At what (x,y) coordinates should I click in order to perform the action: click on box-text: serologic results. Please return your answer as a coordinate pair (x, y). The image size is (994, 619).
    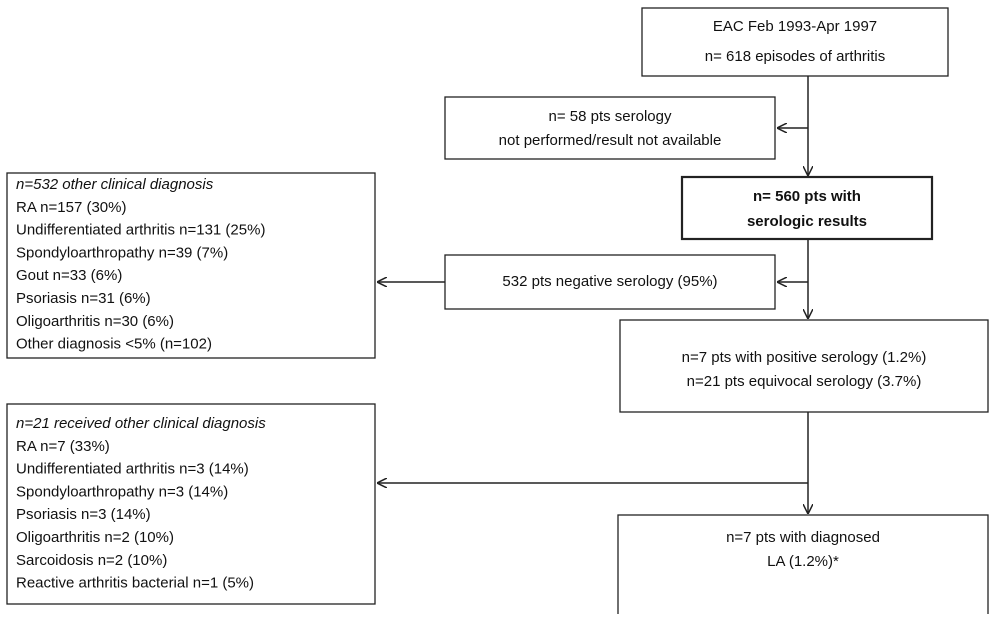
    Looking at the image, I should click on (807, 221).